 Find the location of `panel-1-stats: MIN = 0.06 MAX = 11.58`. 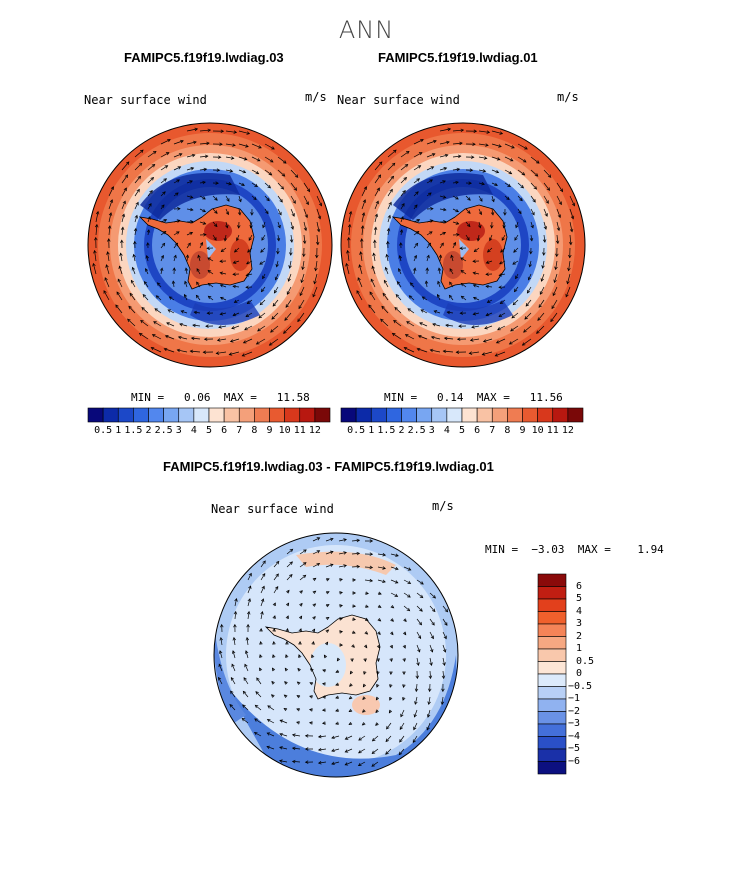

panel-1-stats: MIN = 0.06 MAX = 11.58 is located at coordinates (220, 397).